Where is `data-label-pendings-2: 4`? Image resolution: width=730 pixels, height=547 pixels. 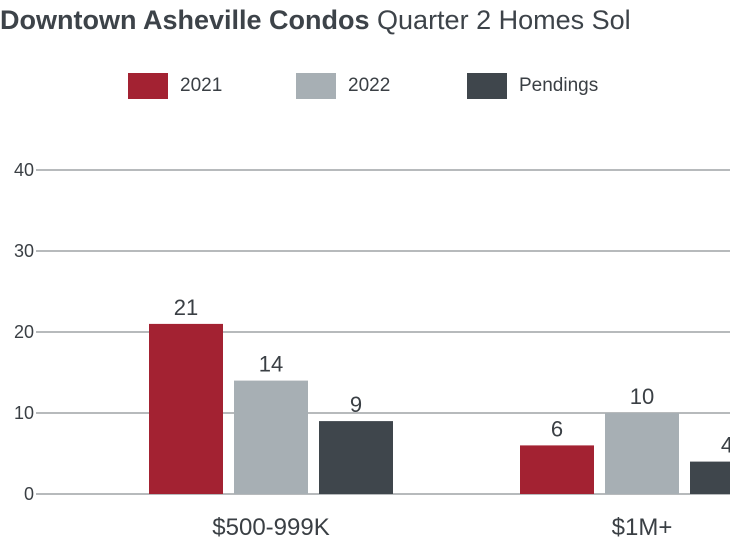 data-label-pendings-2: 4 is located at coordinates (725, 445).